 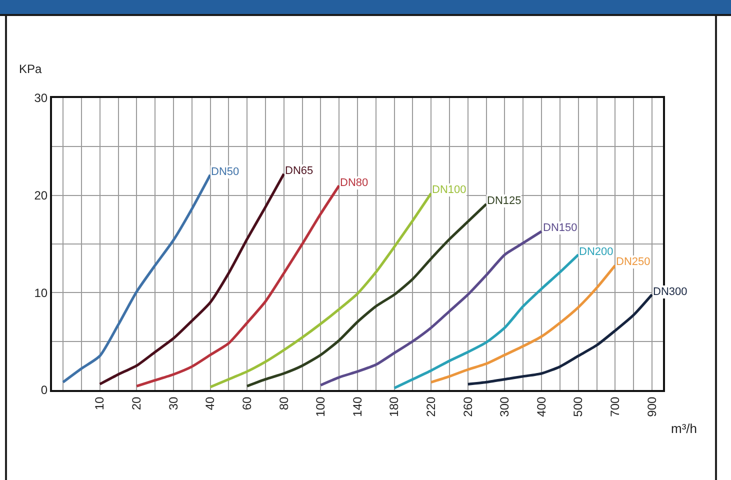 What do you see at coordinates (560, 228) in the screenshot?
I see `series-label: DN150` at bounding box center [560, 228].